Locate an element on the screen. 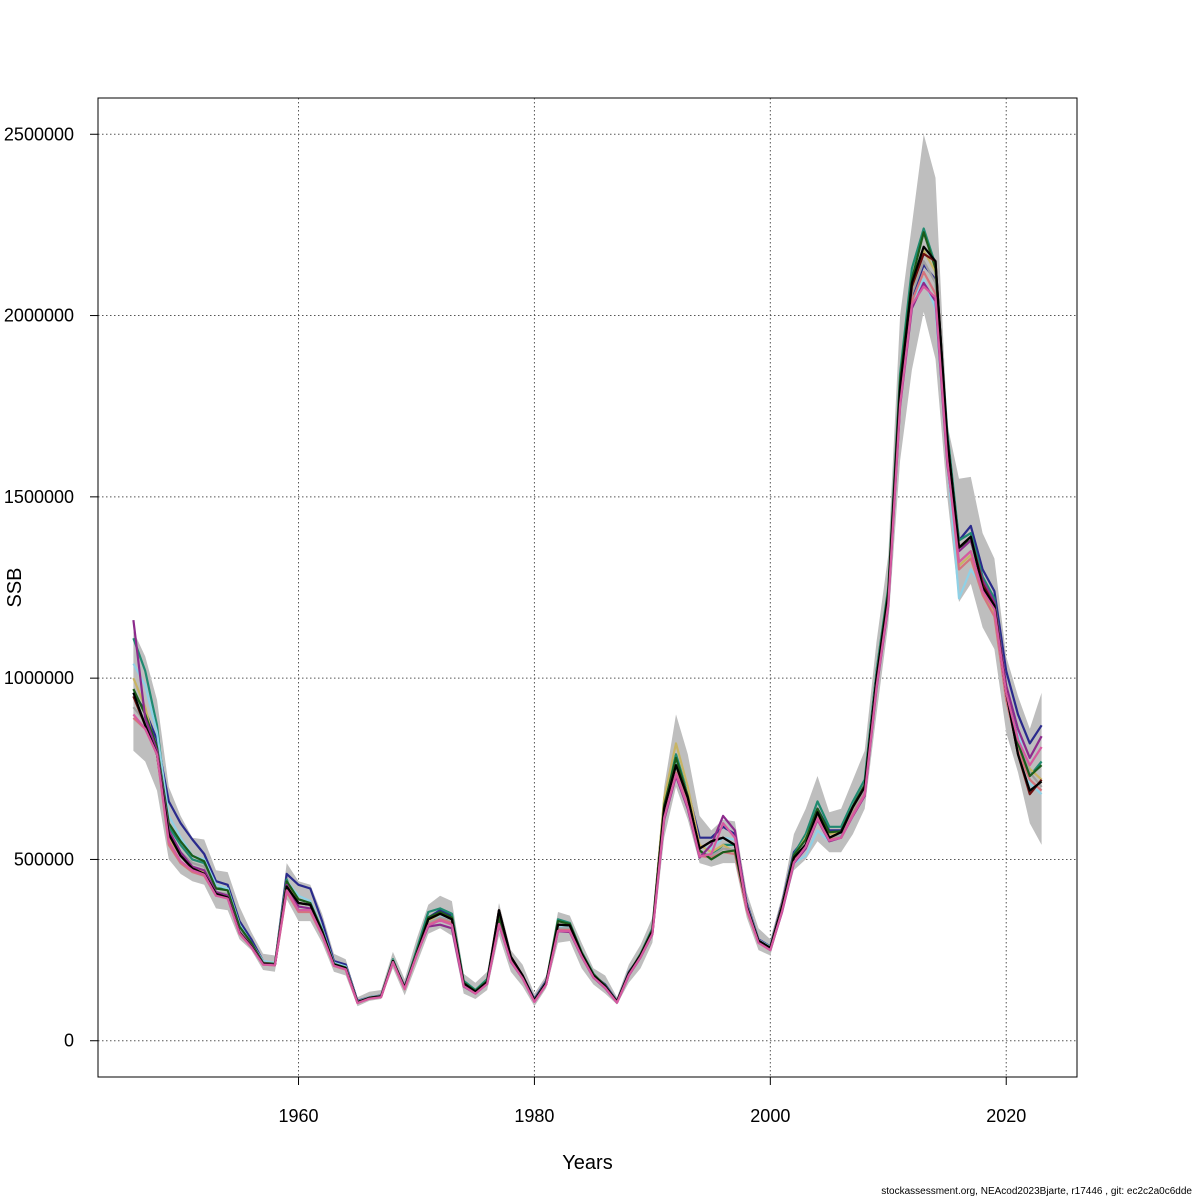  y-axis-title: SSB is located at coordinates (15, 587).